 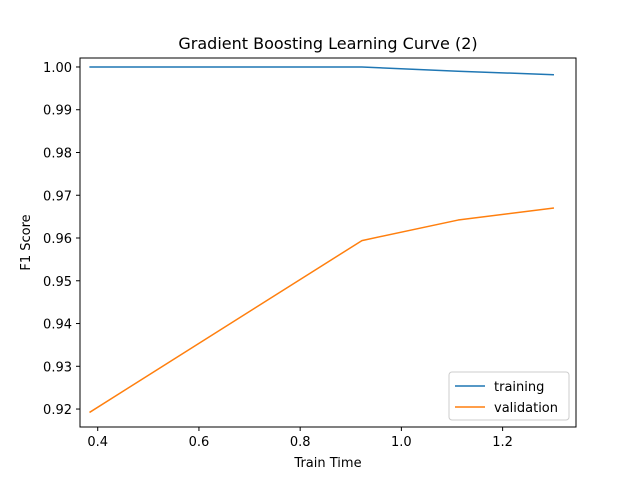 What do you see at coordinates (97, 442) in the screenshot?
I see `x-tick-label: 0.4` at bounding box center [97, 442].